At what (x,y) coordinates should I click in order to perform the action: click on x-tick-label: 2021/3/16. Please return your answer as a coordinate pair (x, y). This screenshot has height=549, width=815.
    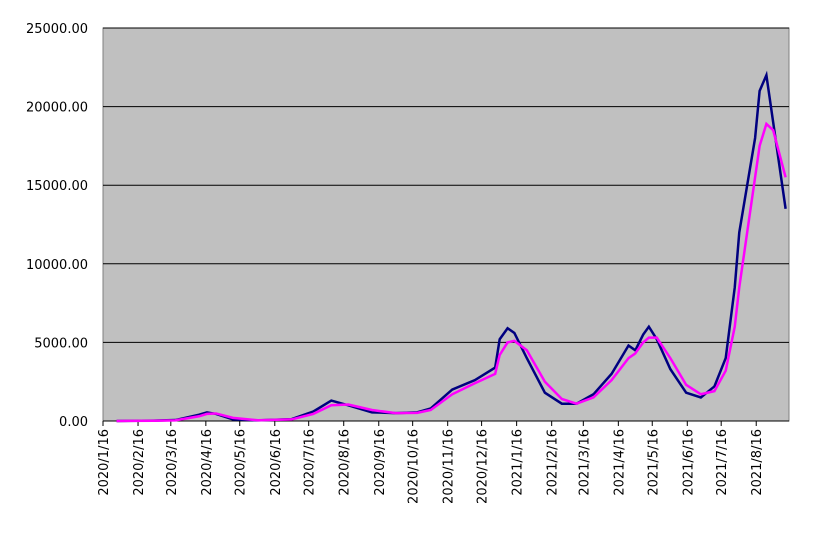
    Looking at the image, I should click on (584, 462).